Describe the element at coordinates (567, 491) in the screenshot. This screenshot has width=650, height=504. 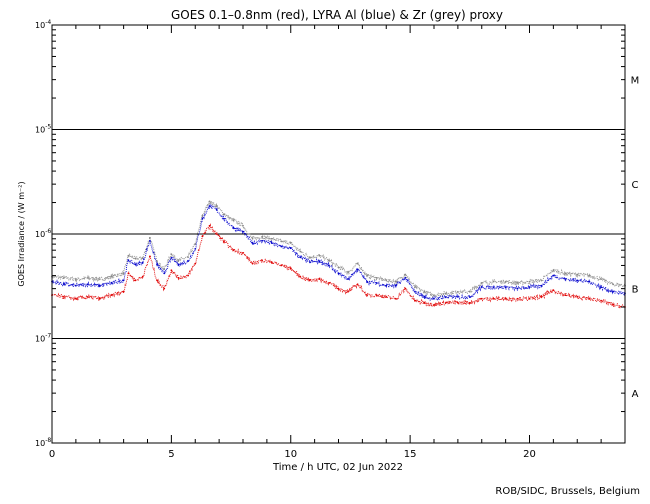
I see `footer-credit: ROB/SIDC, Brussels, Belgium` at that location.